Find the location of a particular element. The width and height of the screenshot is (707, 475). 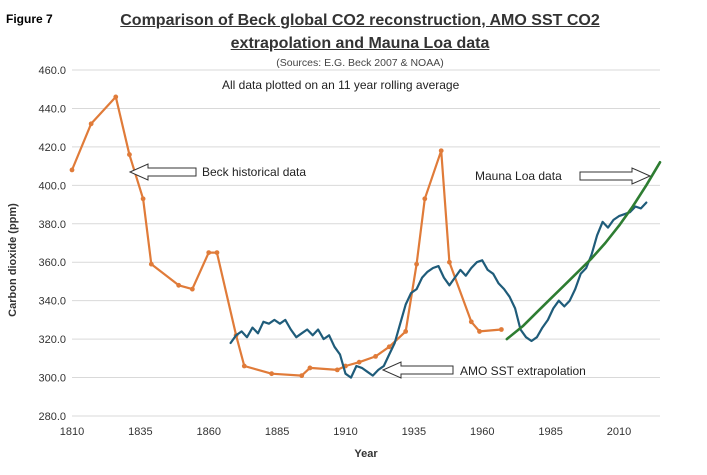

series-line-mauna-loa is located at coordinates (583, 251).